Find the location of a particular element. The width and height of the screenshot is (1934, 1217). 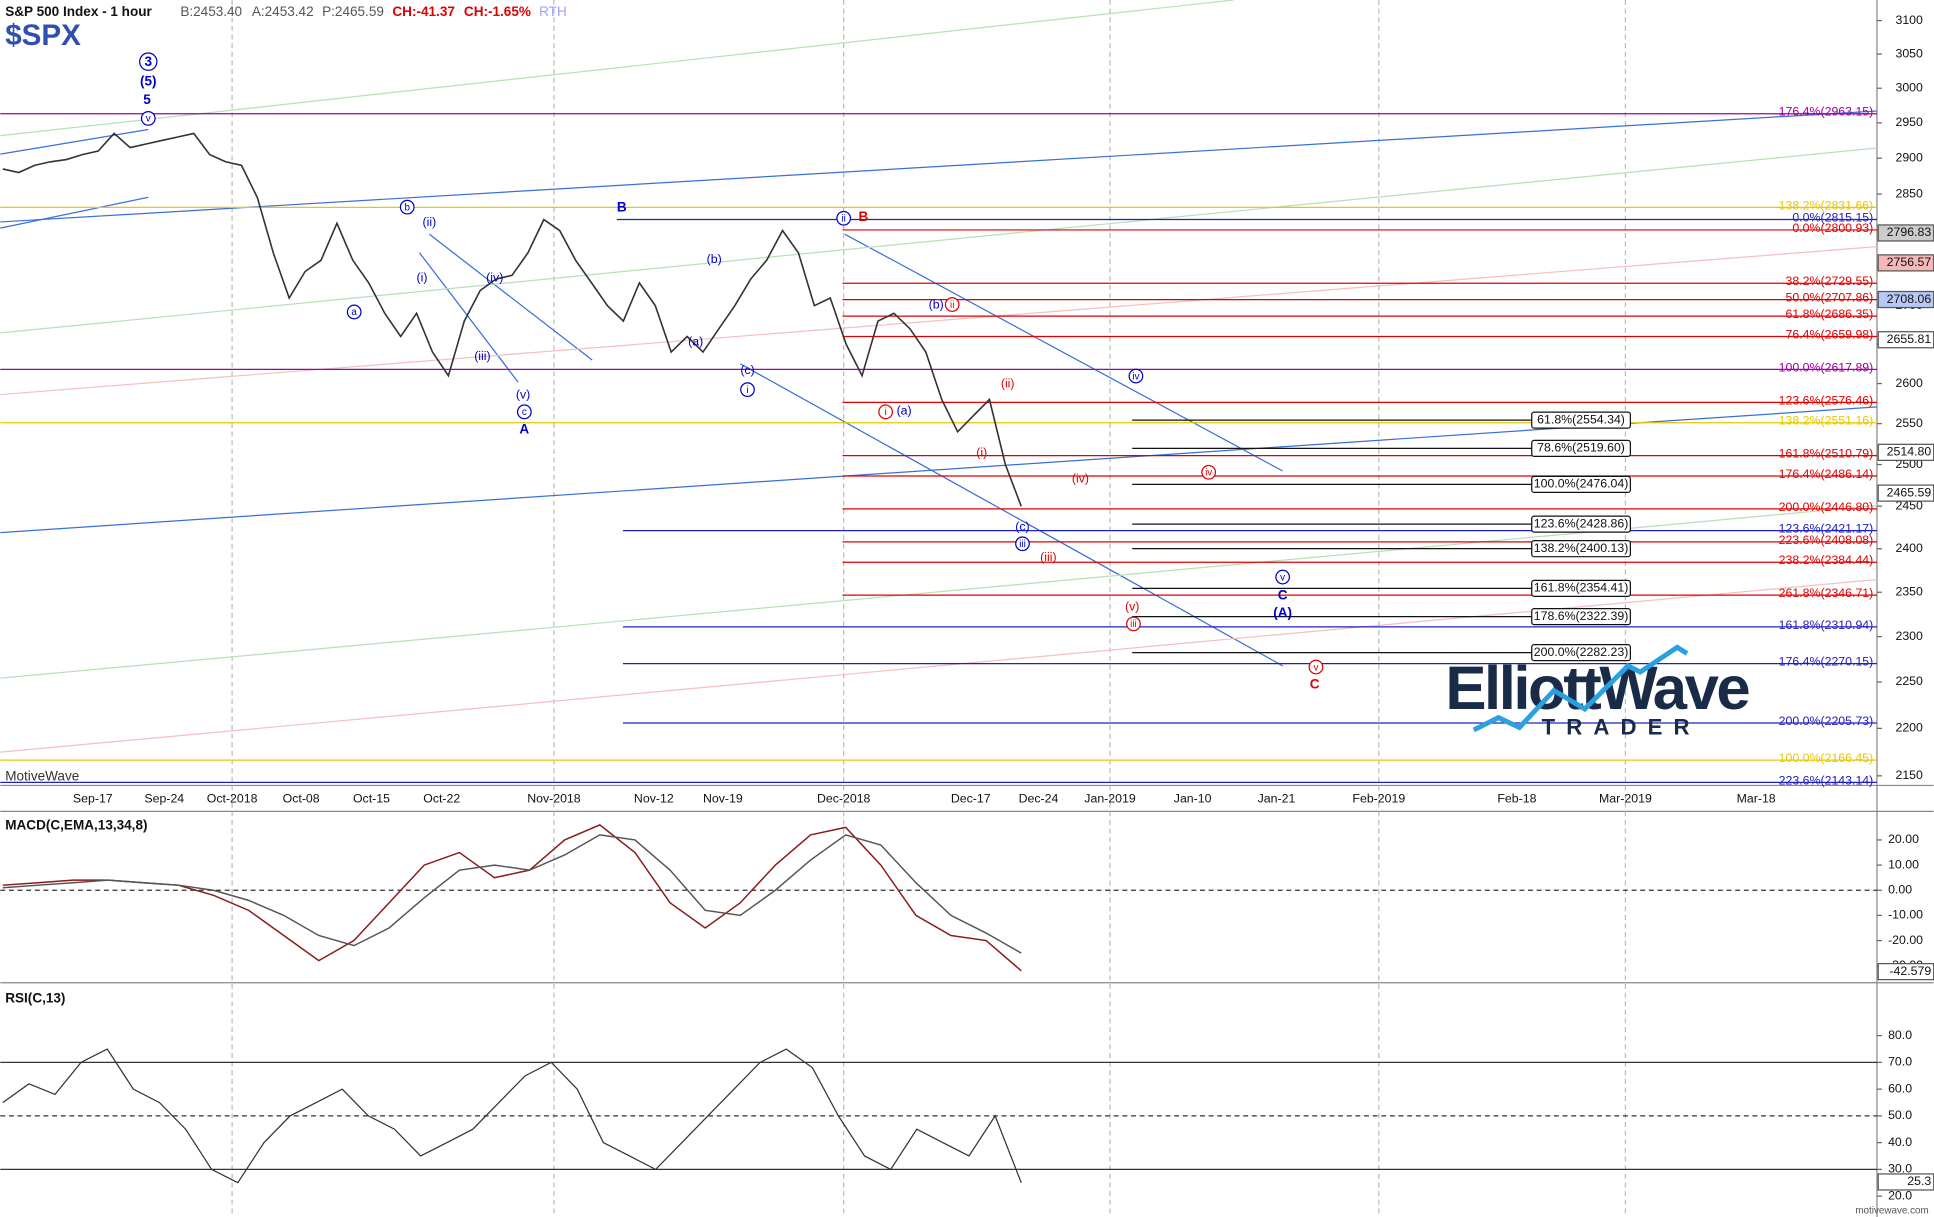

projection-label: 138.2%(2400.13) is located at coordinates (1581, 548).